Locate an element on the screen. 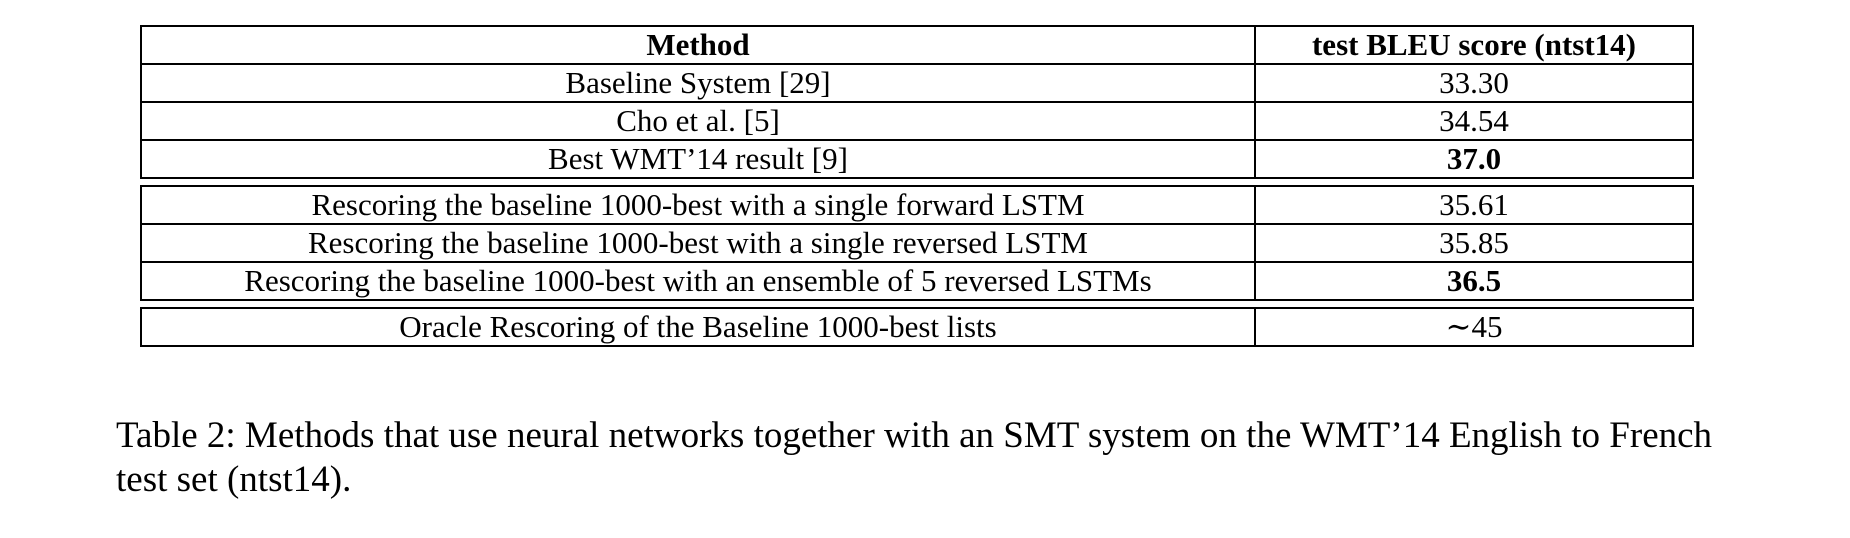  score-cell: 35.85 is located at coordinates (1474, 243).